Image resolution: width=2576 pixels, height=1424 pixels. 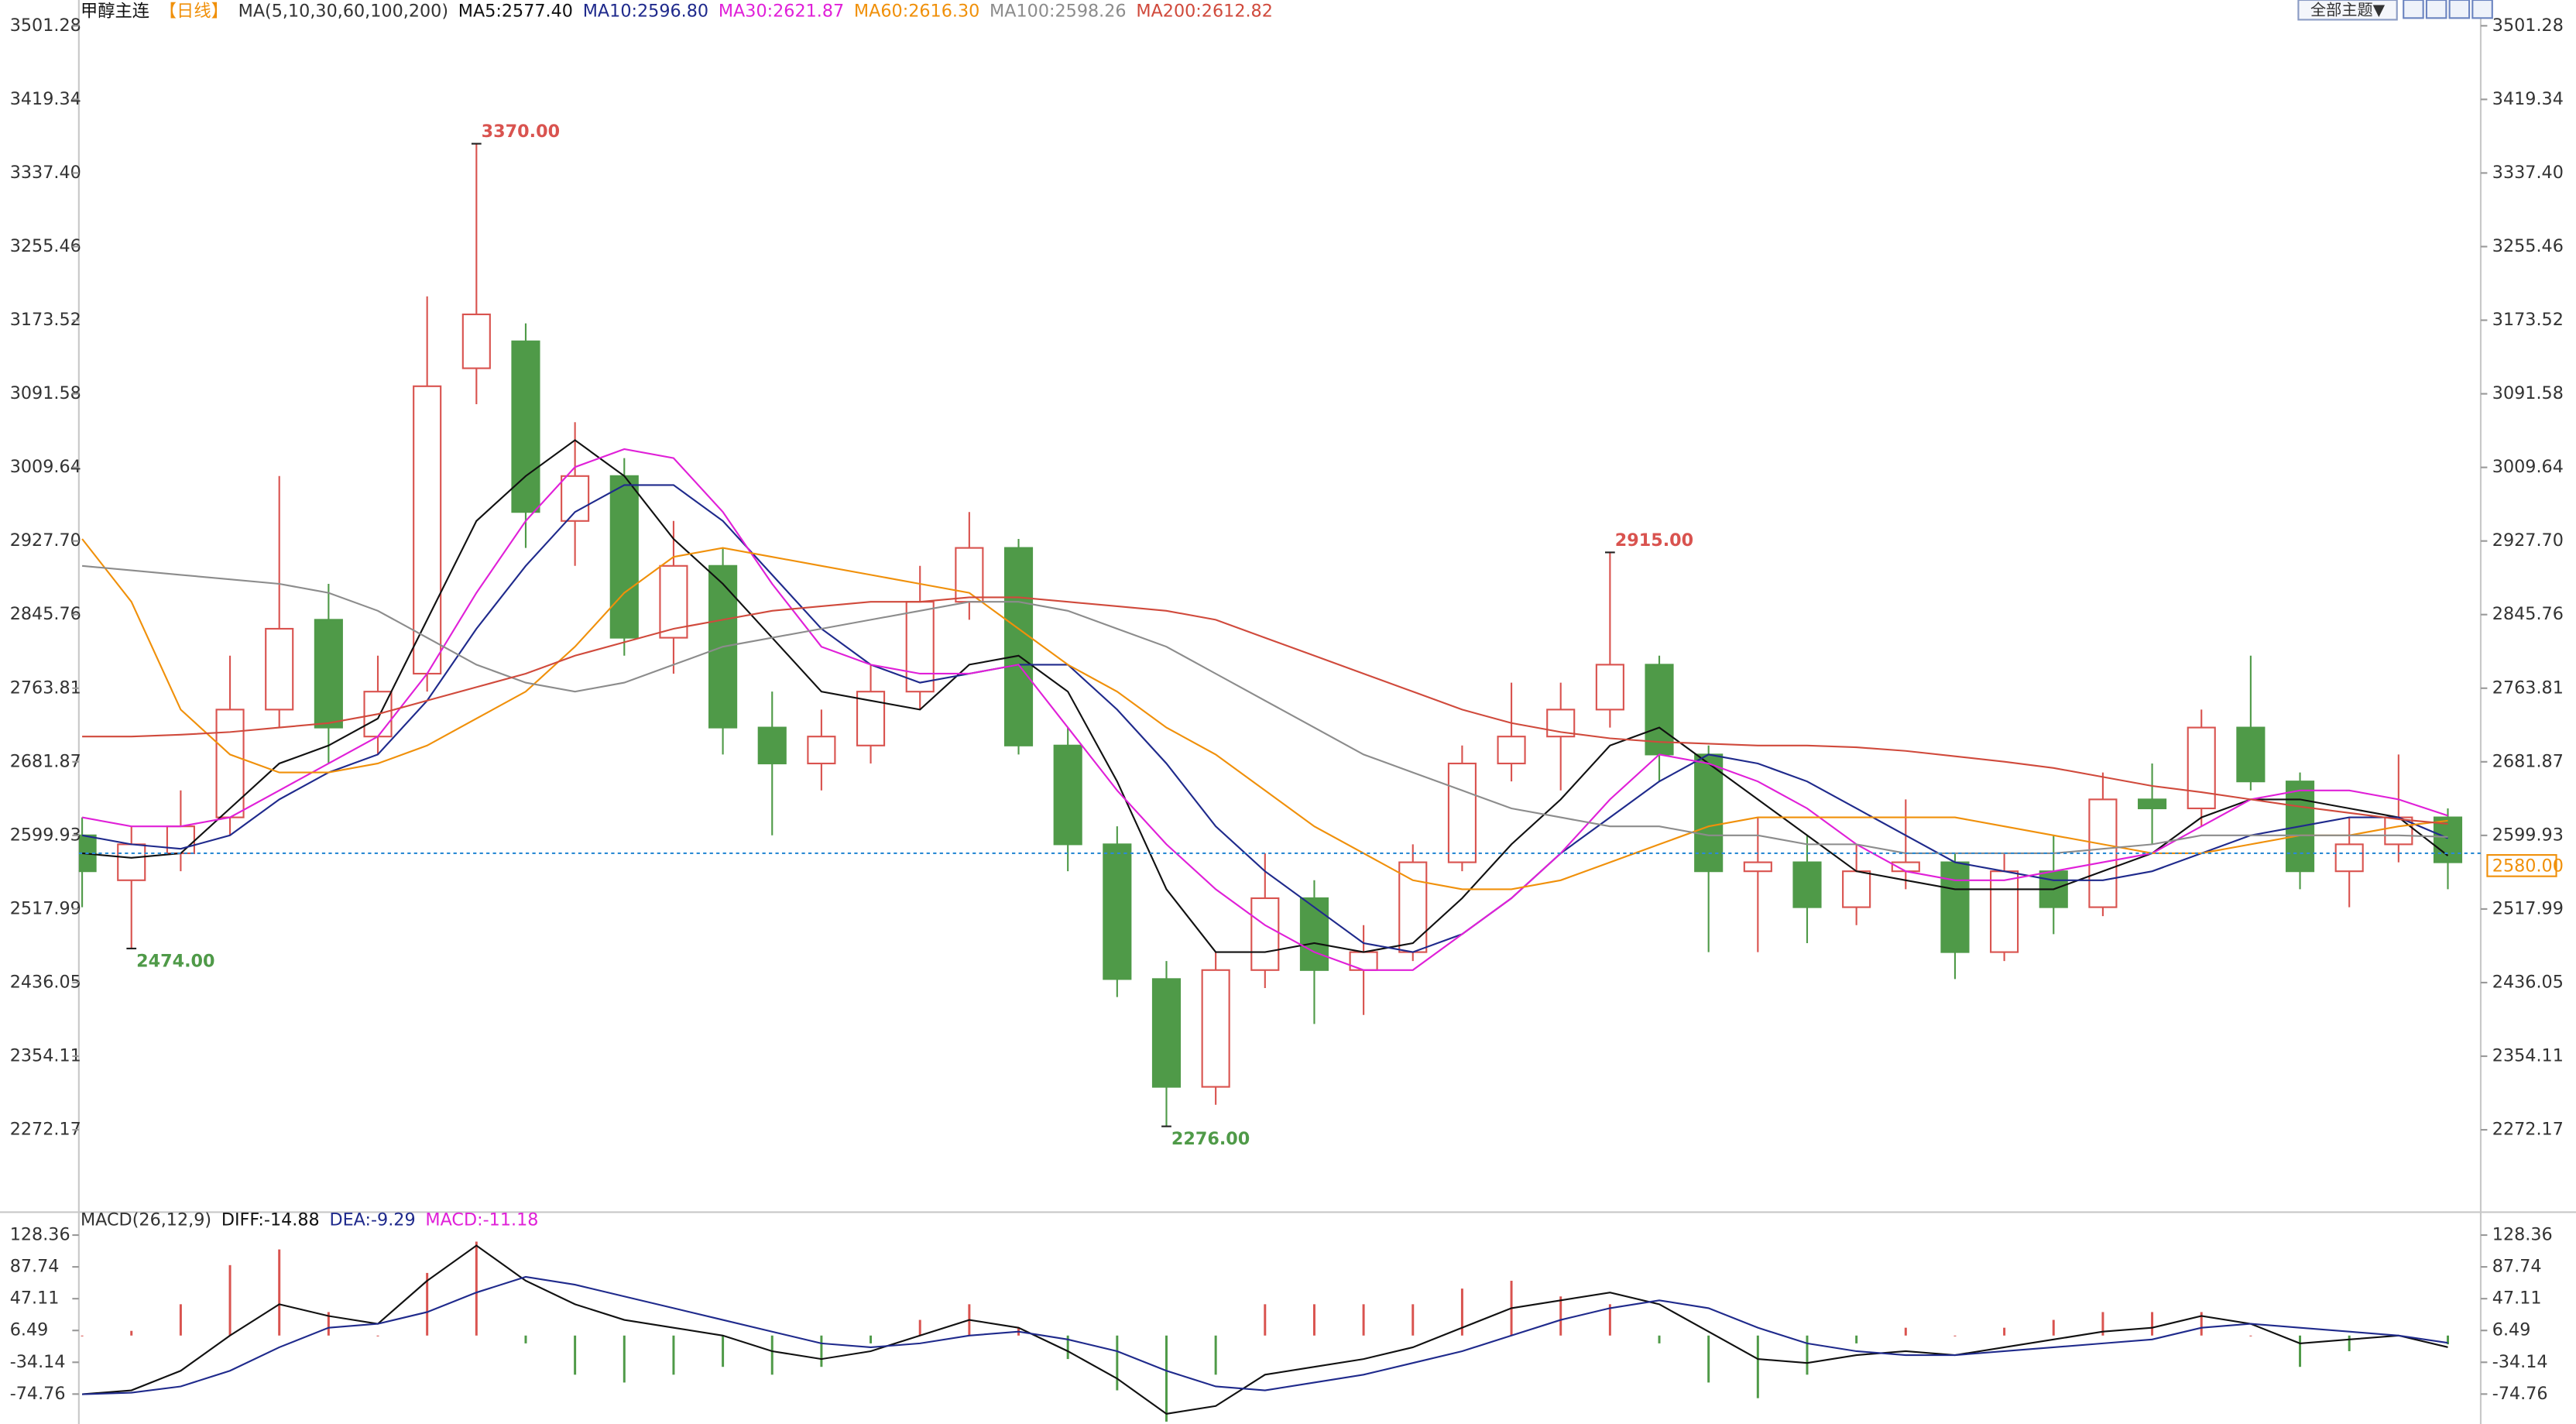 I want to click on legend-entry: MA10:2596.80, so click(x=645, y=11).